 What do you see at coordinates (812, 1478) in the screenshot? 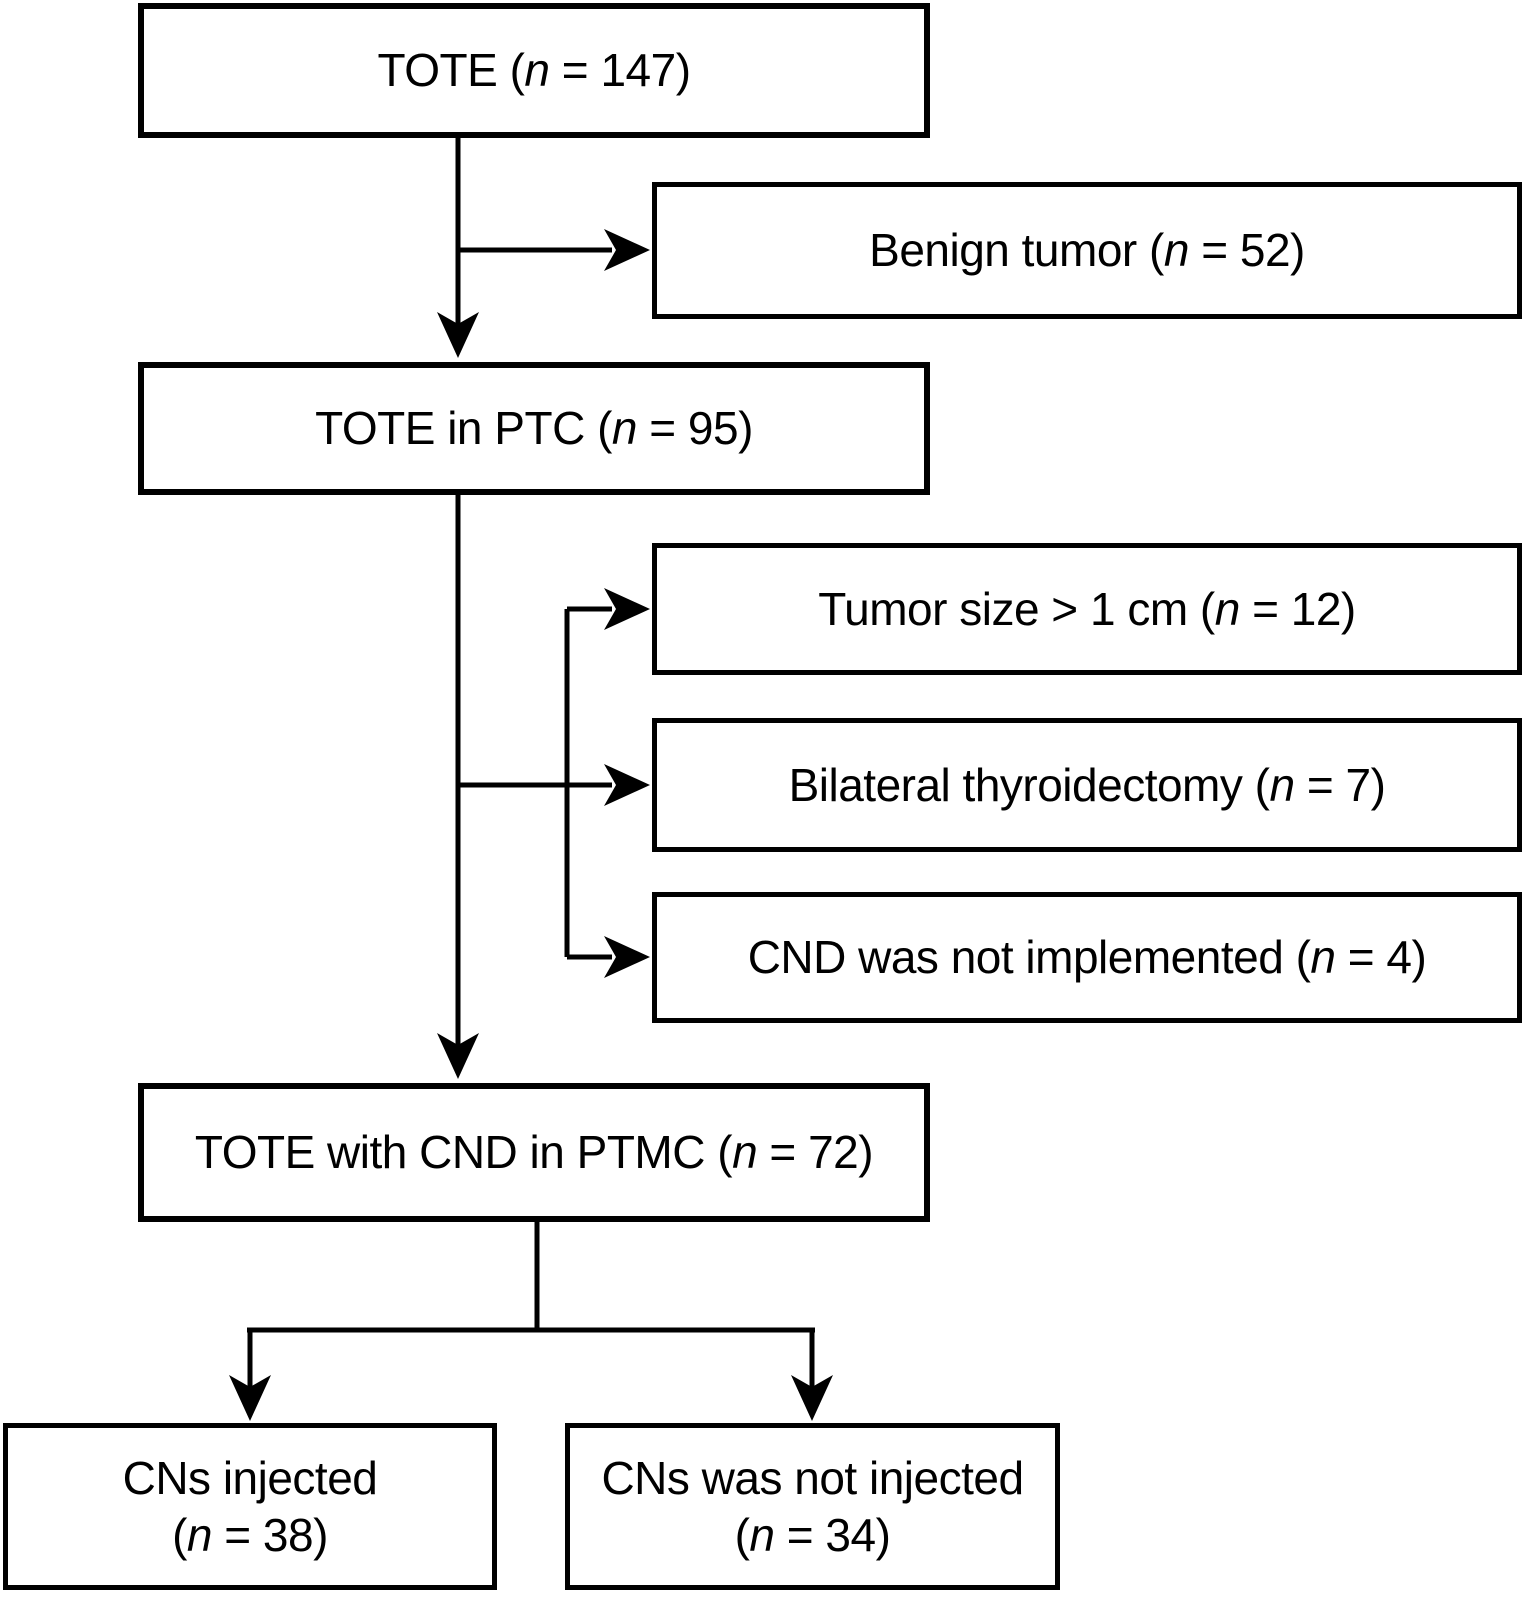
I see `box-cns-not-injected-line1: CNs was not injected` at bounding box center [812, 1478].